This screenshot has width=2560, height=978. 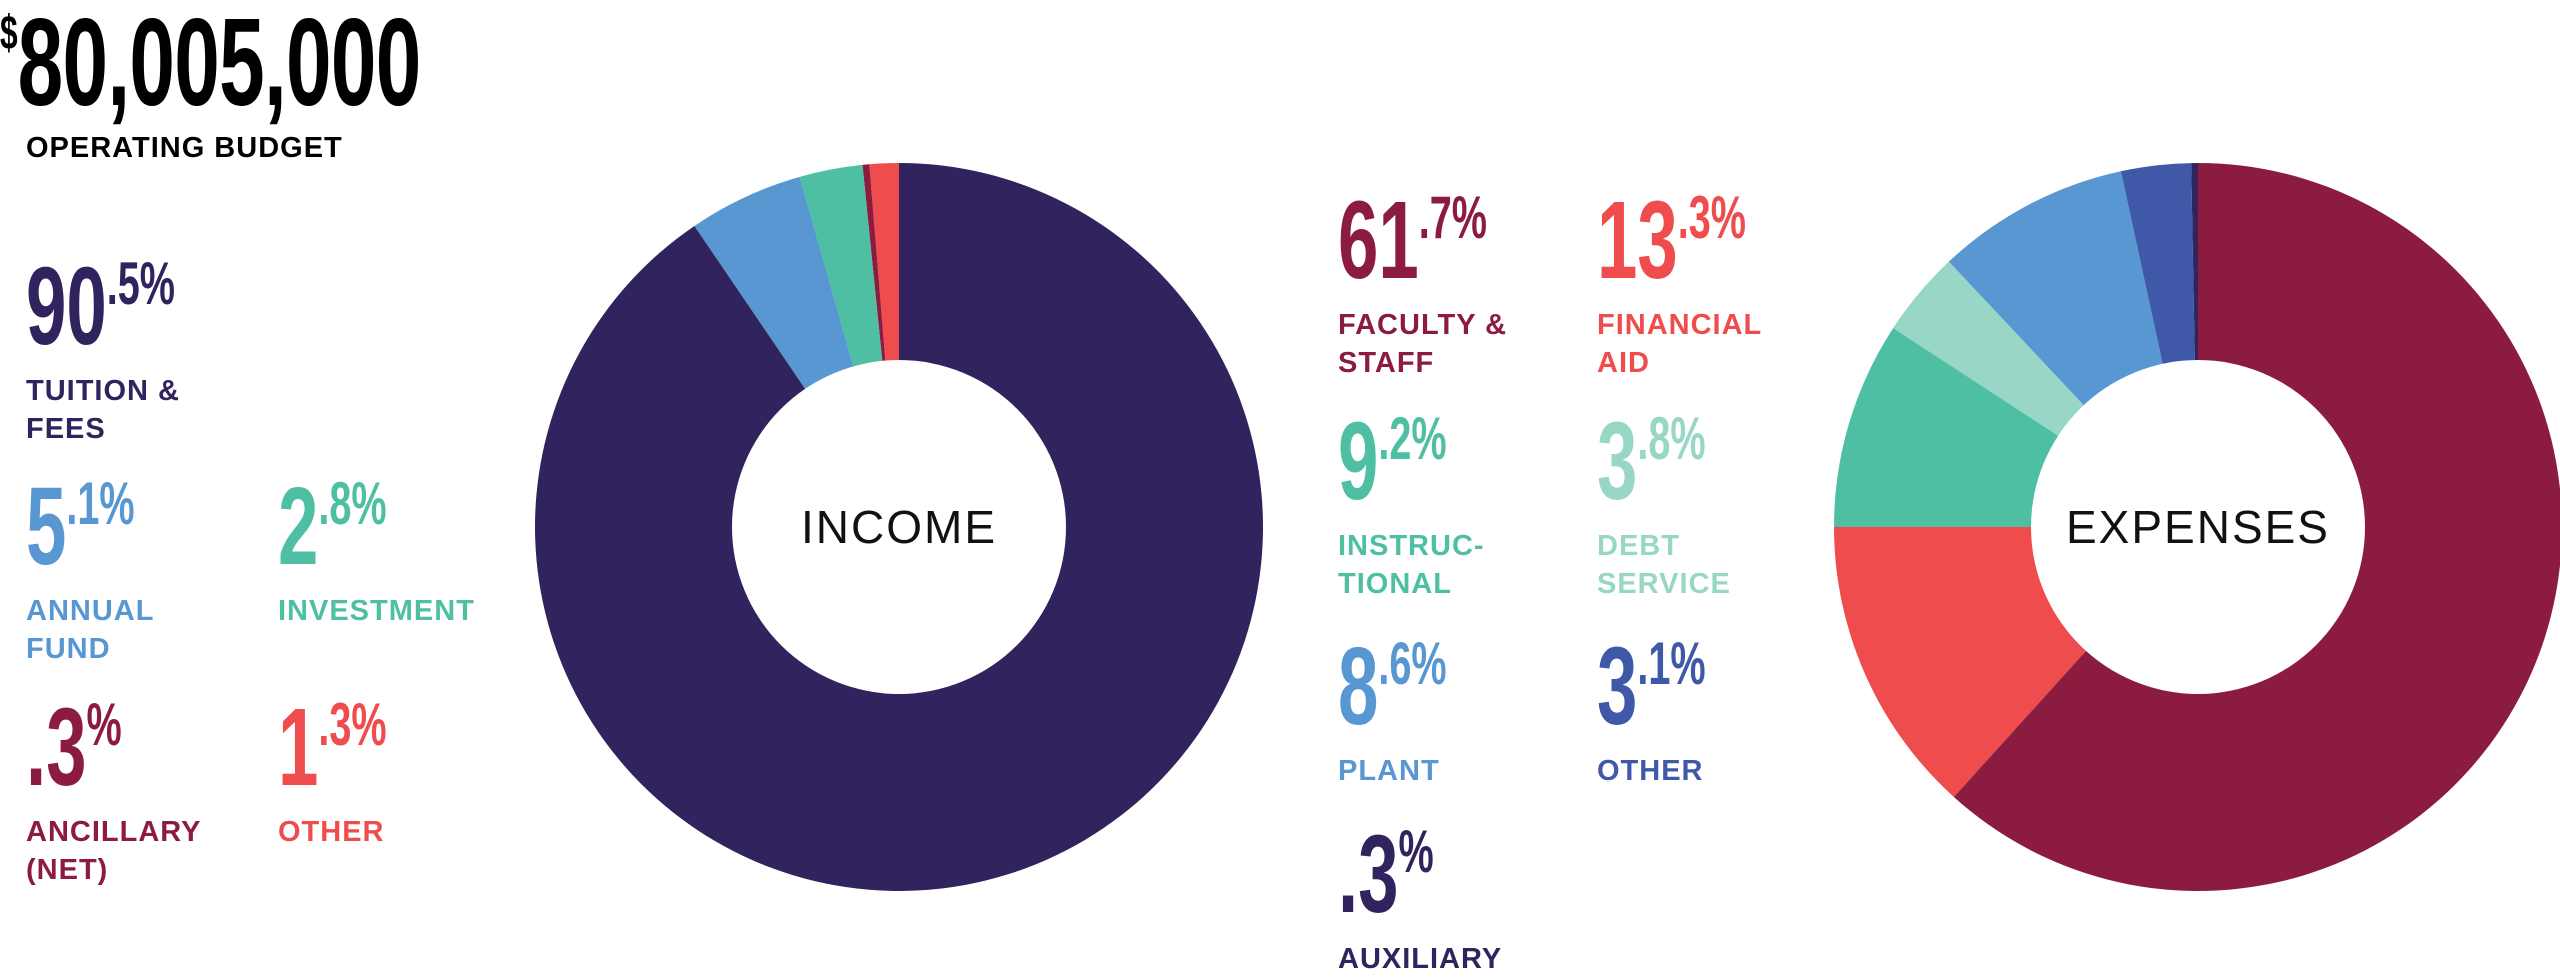 What do you see at coordinates (1710, 284) in the screenshot?
I see `expense-stat: 13.3% FINANCIAL AID` at bounding box center [1710, 284].